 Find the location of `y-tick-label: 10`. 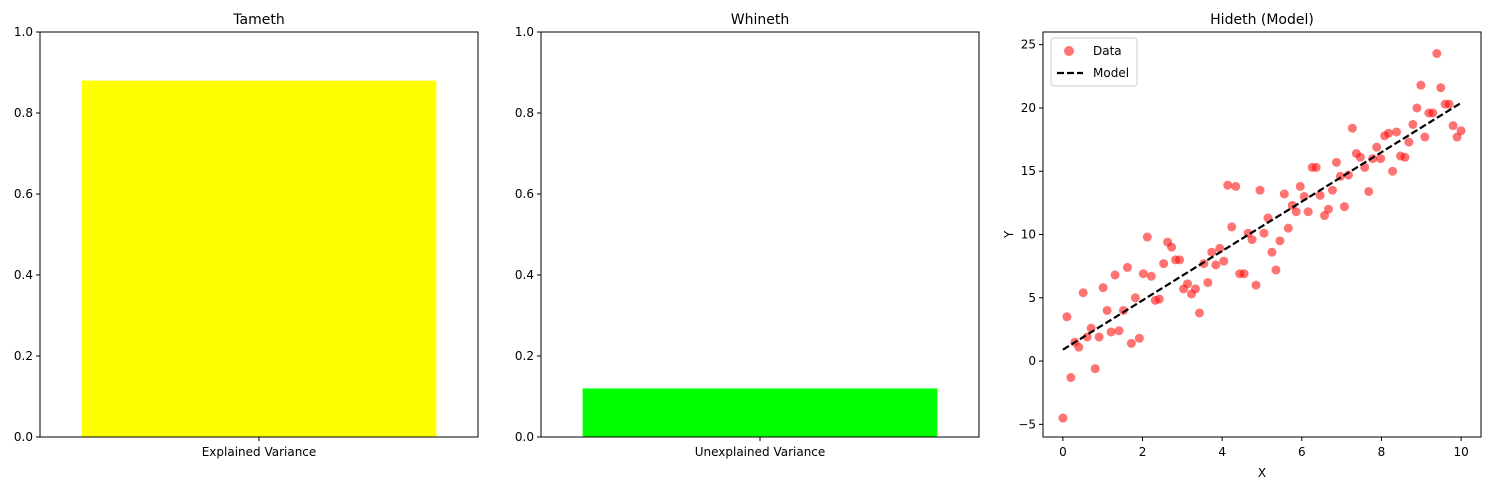

y-tick-label: 10 is located at coordinates (1028, 235).